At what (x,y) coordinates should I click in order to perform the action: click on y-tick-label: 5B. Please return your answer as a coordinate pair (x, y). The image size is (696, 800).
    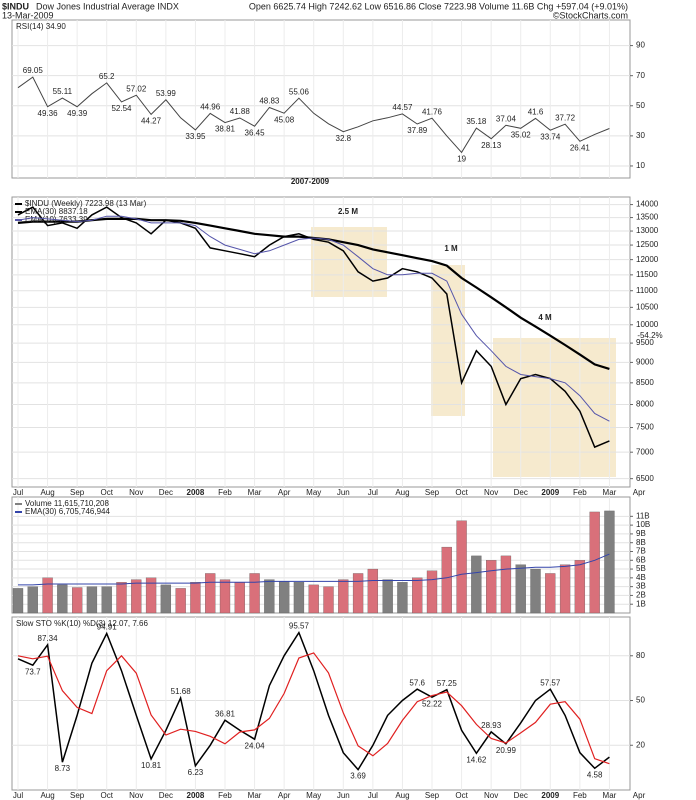
    Looking at the image, I should click on (641, 568).